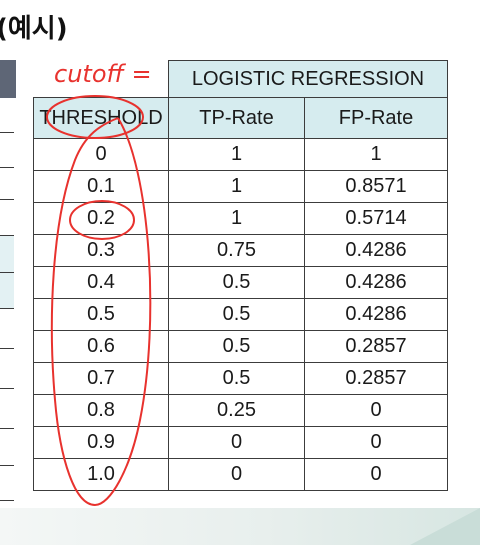 The image size is (480, 545). I want to click on table-row: 1.0 0 0, so click(241, 475).